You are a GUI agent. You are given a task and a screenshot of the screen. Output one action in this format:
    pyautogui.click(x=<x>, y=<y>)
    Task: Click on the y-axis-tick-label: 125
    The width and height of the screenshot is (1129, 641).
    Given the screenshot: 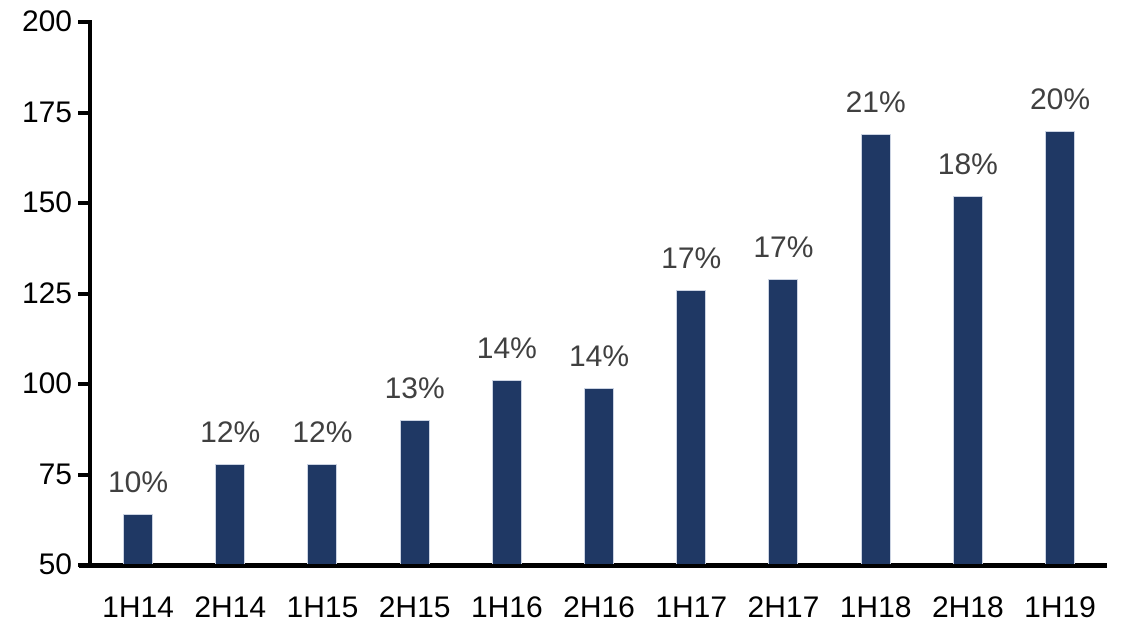 What is the action you would take?
    pyautogui.click(x=46, y=293)
    